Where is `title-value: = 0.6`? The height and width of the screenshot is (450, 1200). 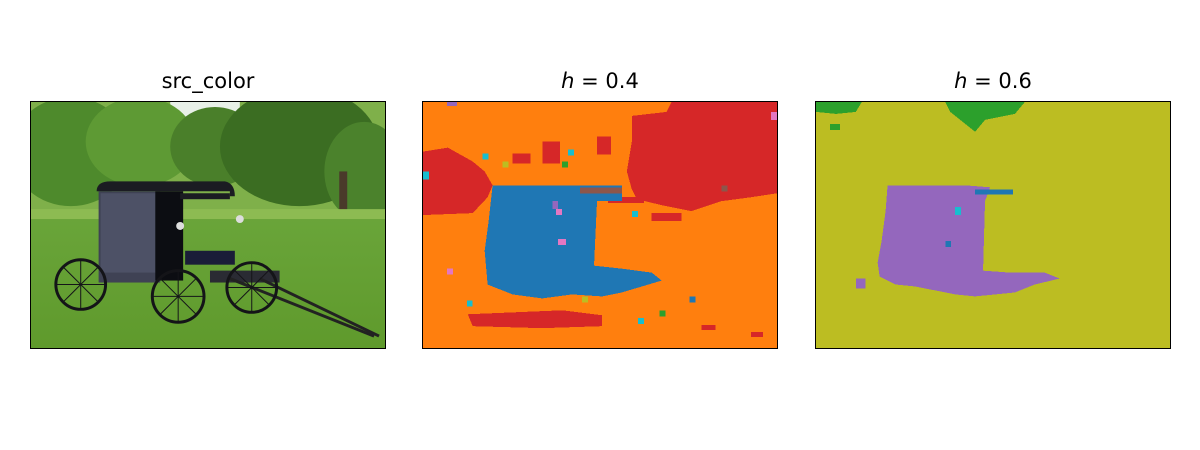
title-value: = 0.6 is located at coordinates (999, 81).